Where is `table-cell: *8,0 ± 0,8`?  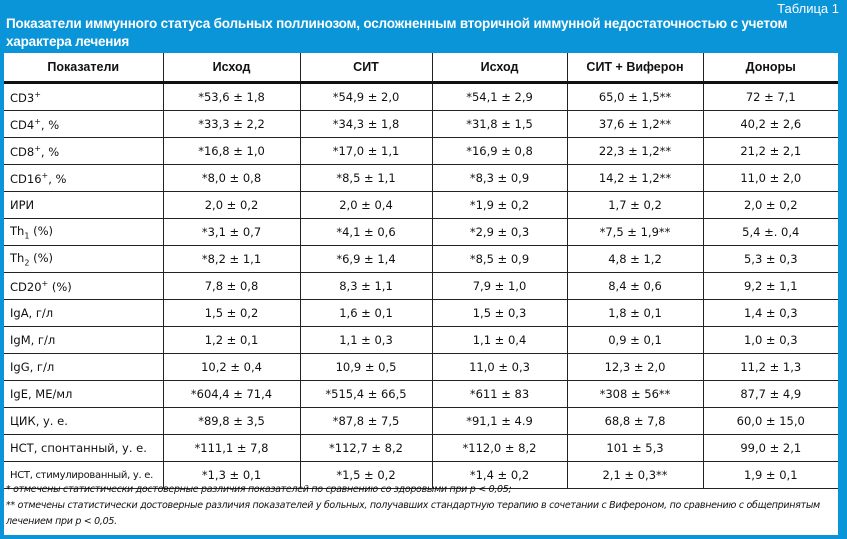
table-cell: *8,0 ± 0,8 is located at coordinates (231, 178).